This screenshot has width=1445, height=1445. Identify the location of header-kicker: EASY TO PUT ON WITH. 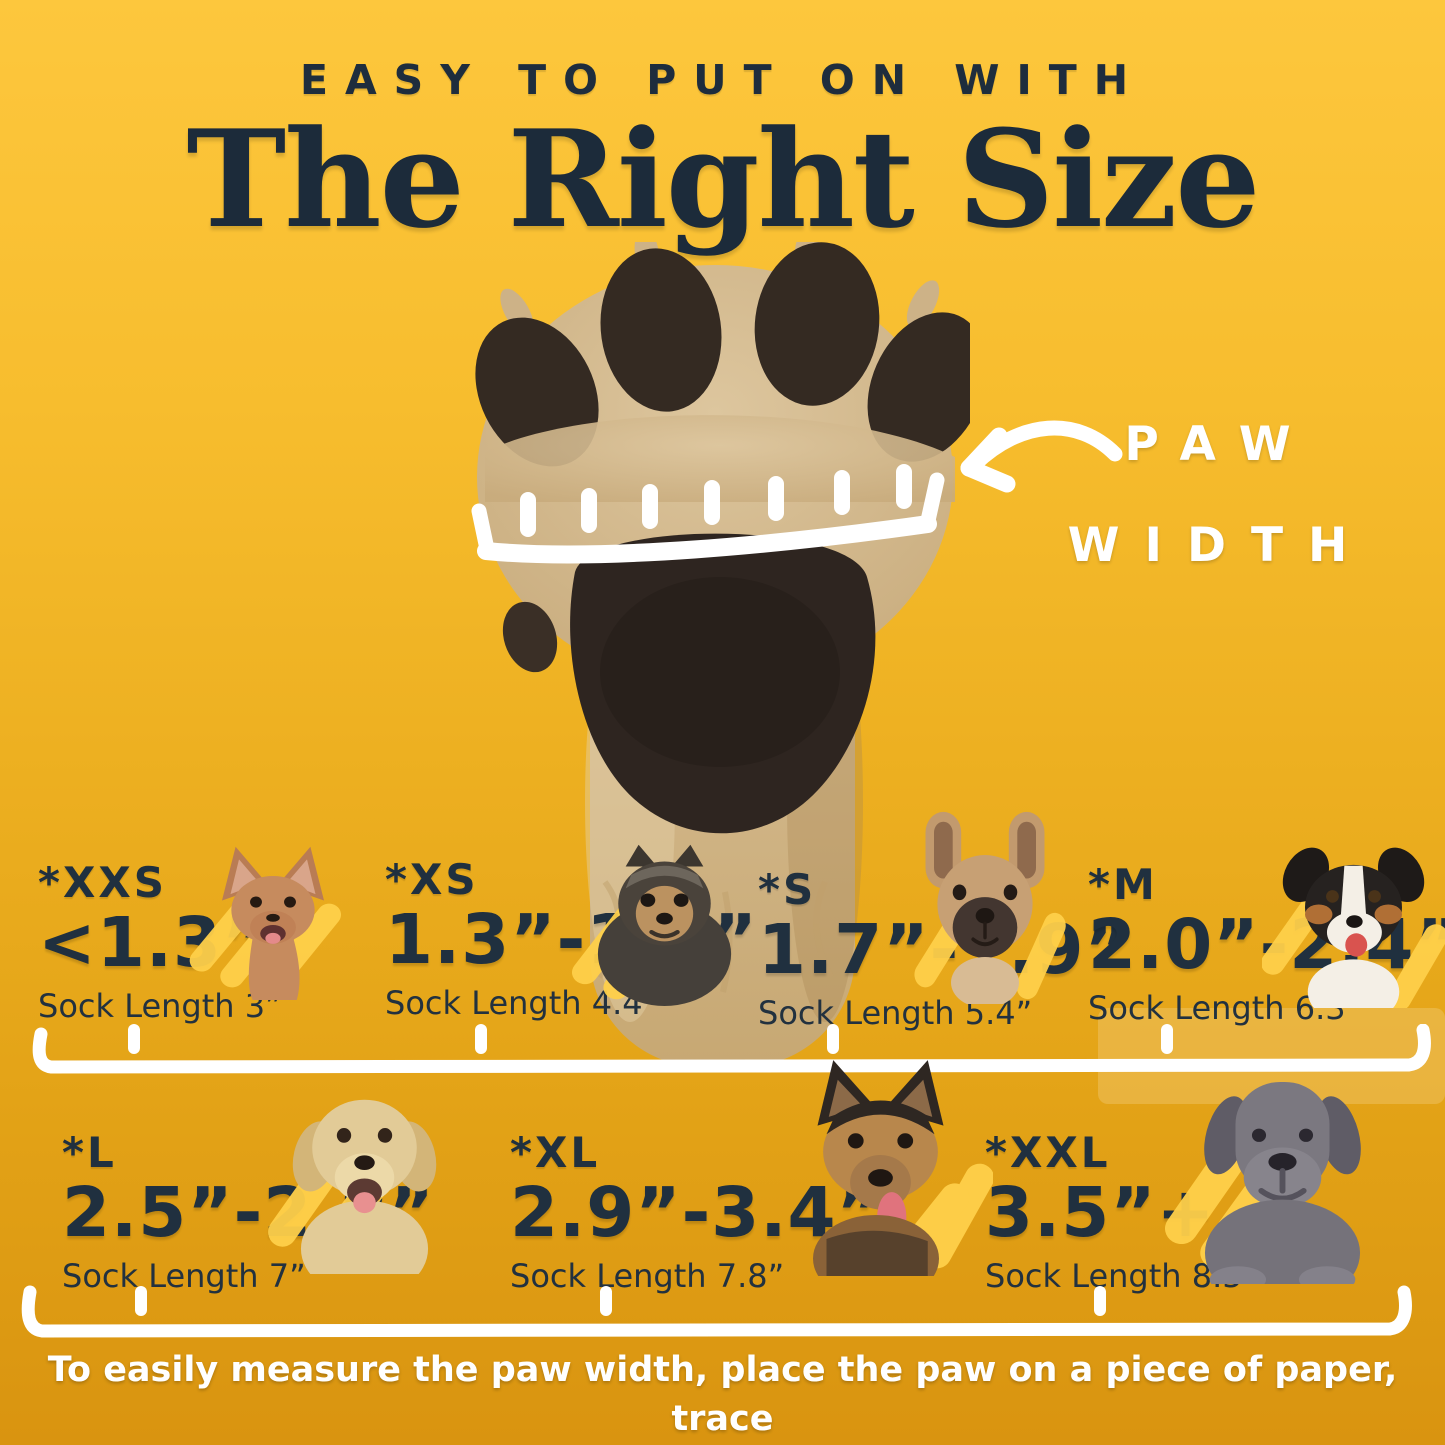
(722, 80).